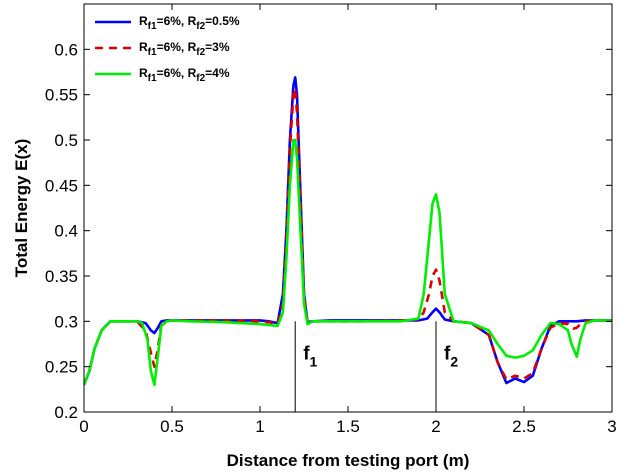 This screenshot has height=473, width=619. Describe the element at coordinates (66, 49) in the screenshot. I see `y-tick-label: 0.6` at that location.